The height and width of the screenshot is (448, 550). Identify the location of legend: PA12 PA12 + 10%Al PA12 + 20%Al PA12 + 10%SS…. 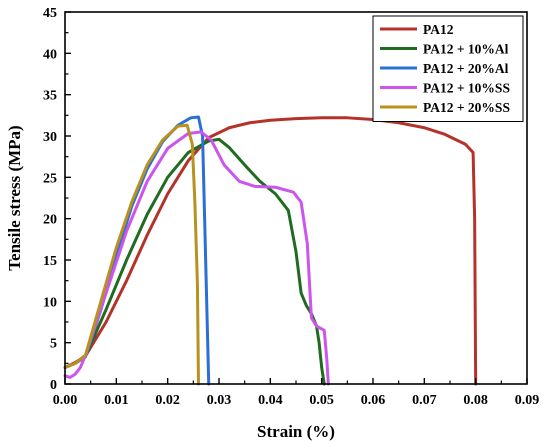
(448, 68).